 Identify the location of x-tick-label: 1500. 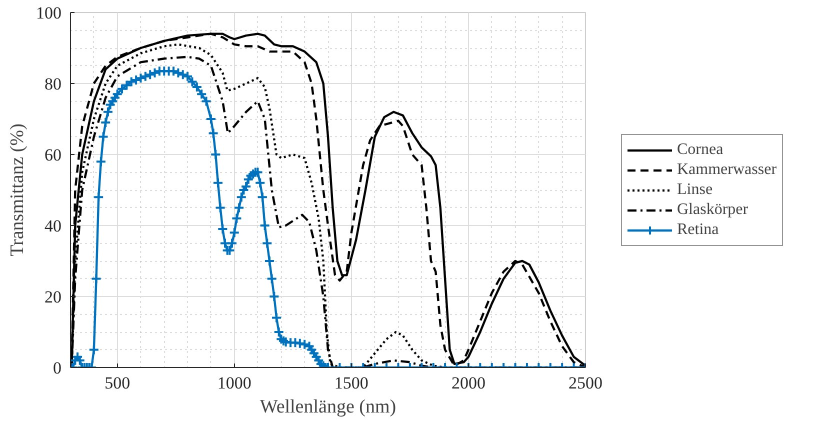
(351, 383).